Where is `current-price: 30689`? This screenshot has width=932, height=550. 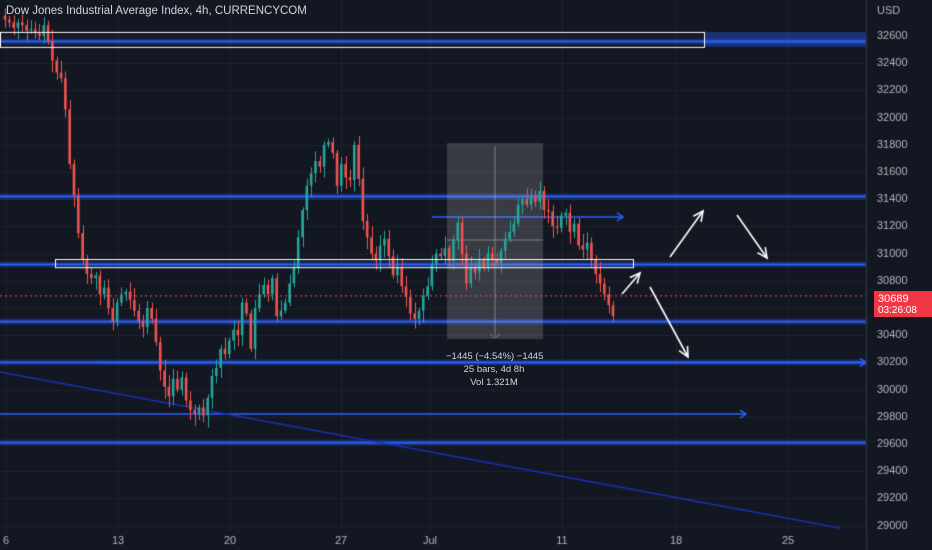
current-price: 30689 is located at coordinates (893, 299).